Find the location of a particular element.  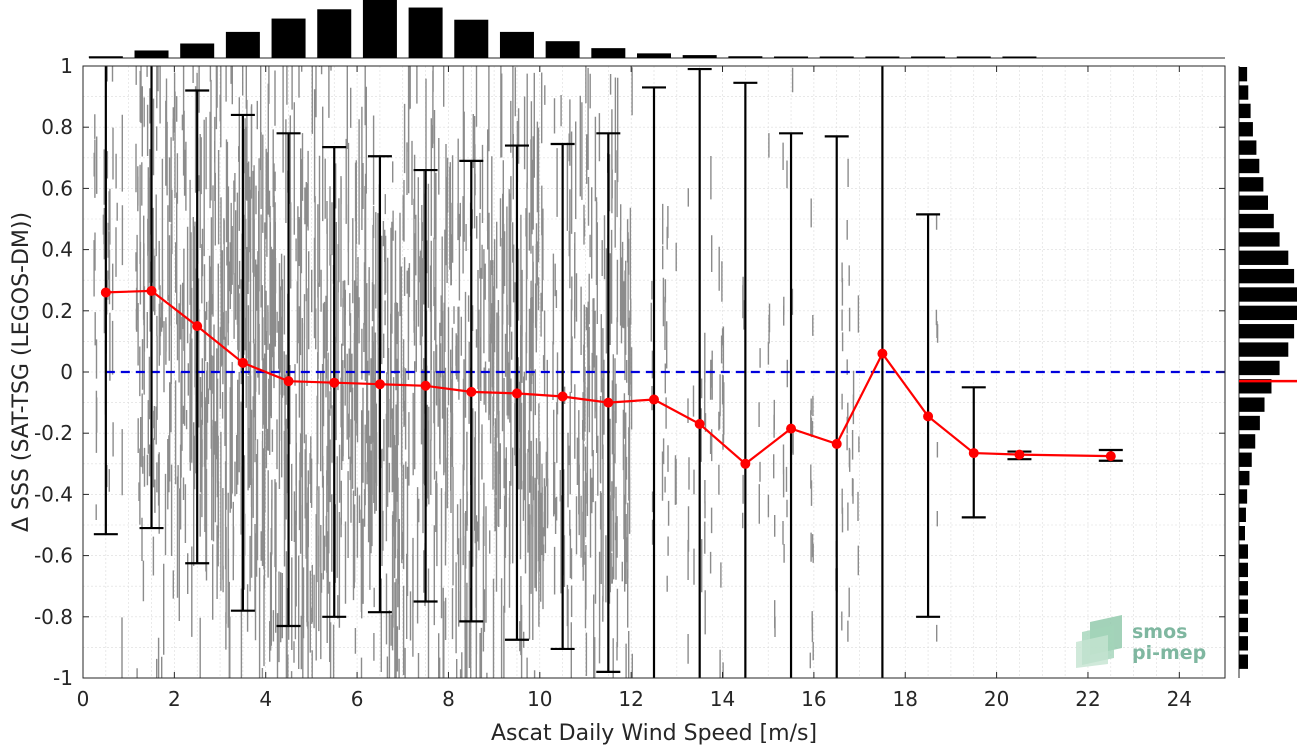

y-tick-label: 0.4 is located at coordinates (57, 250).